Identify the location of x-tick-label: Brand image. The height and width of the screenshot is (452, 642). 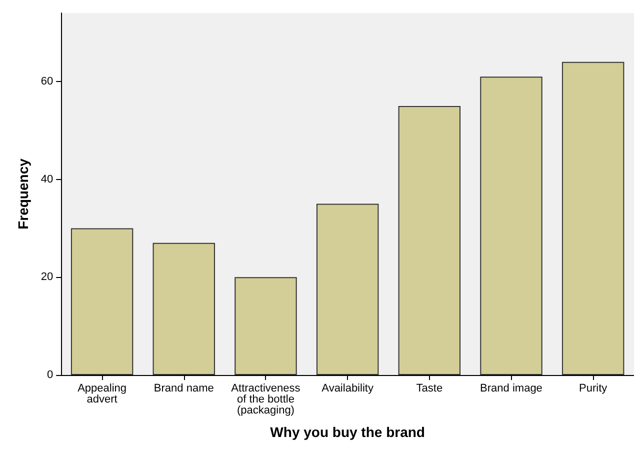
(511, 388).